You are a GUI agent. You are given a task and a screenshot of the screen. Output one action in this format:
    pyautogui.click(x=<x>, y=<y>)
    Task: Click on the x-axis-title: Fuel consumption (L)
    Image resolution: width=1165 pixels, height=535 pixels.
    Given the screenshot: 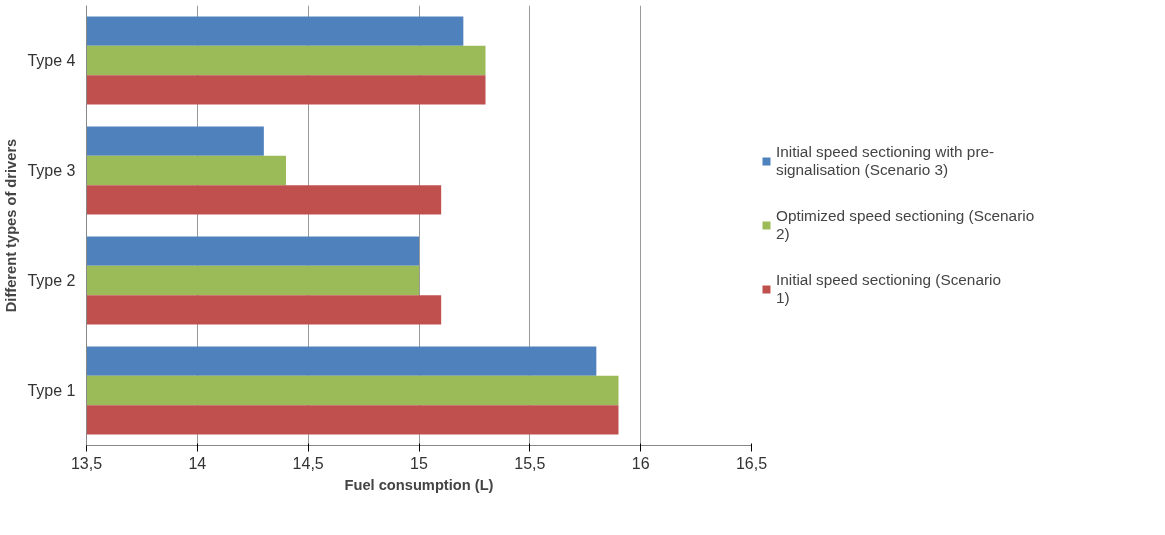 What is the action you would take?
    pyautogui.click(x=419, y=484)
    